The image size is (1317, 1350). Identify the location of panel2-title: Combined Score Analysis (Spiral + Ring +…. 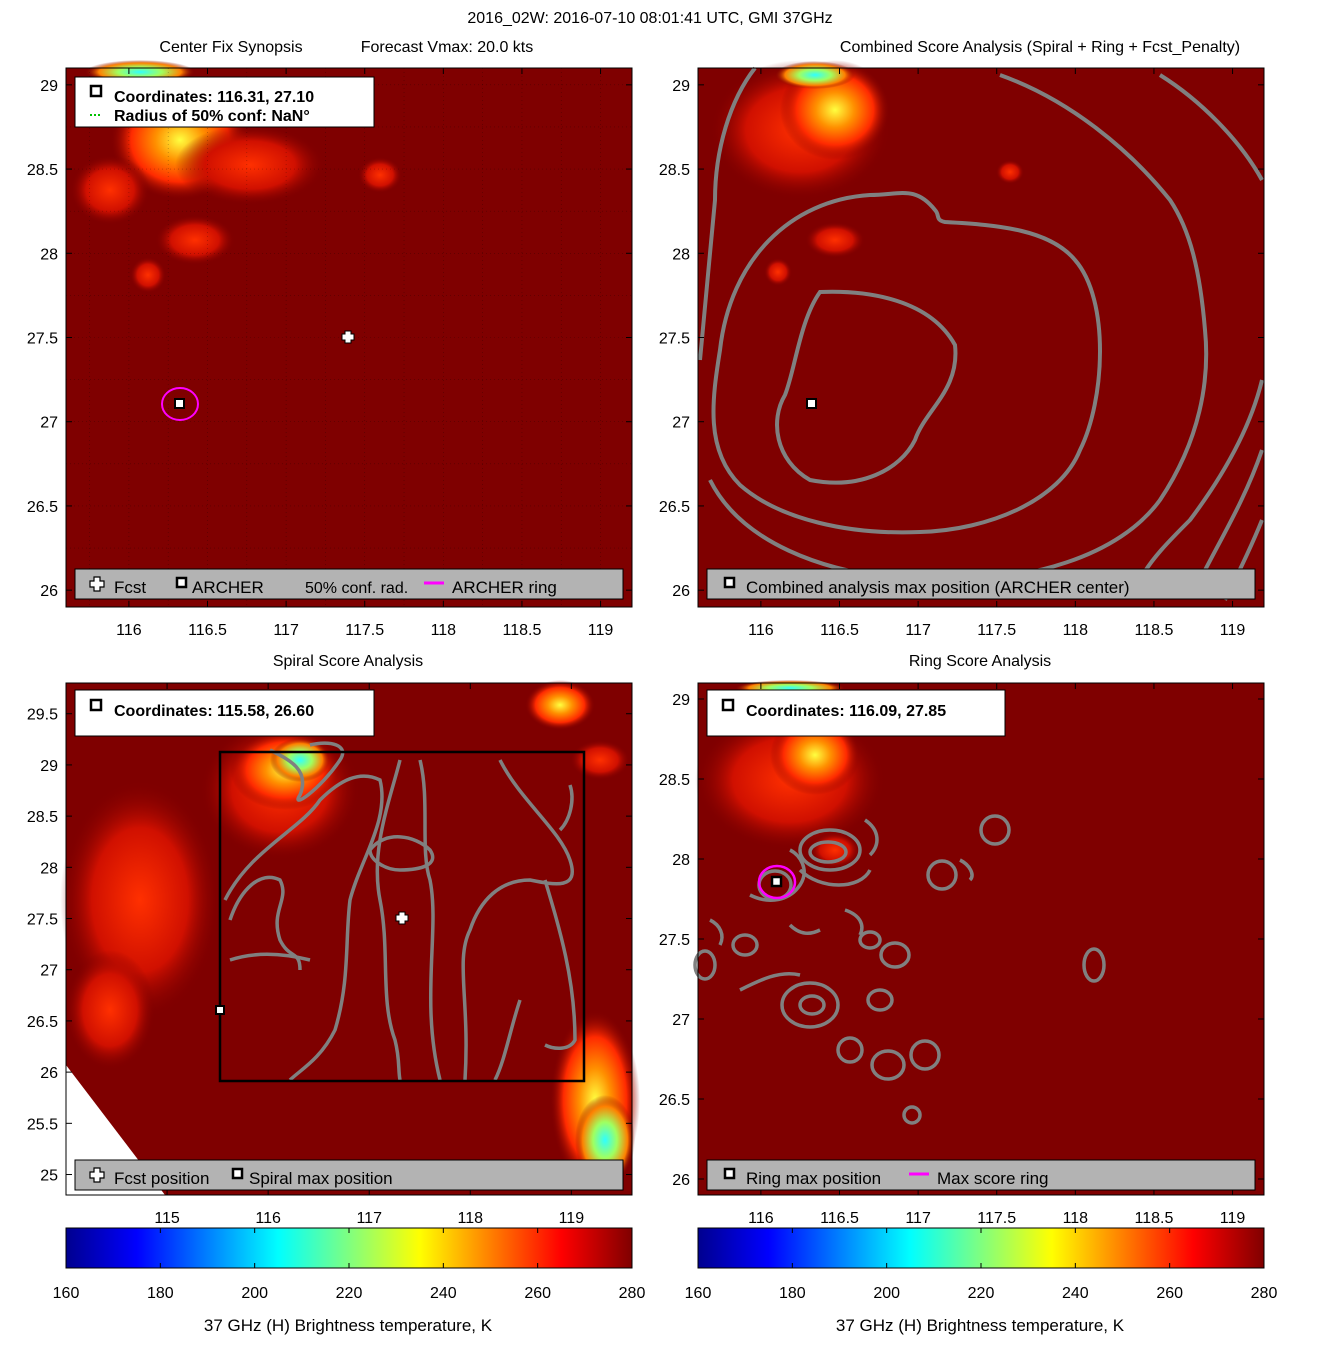
(1040, 47).